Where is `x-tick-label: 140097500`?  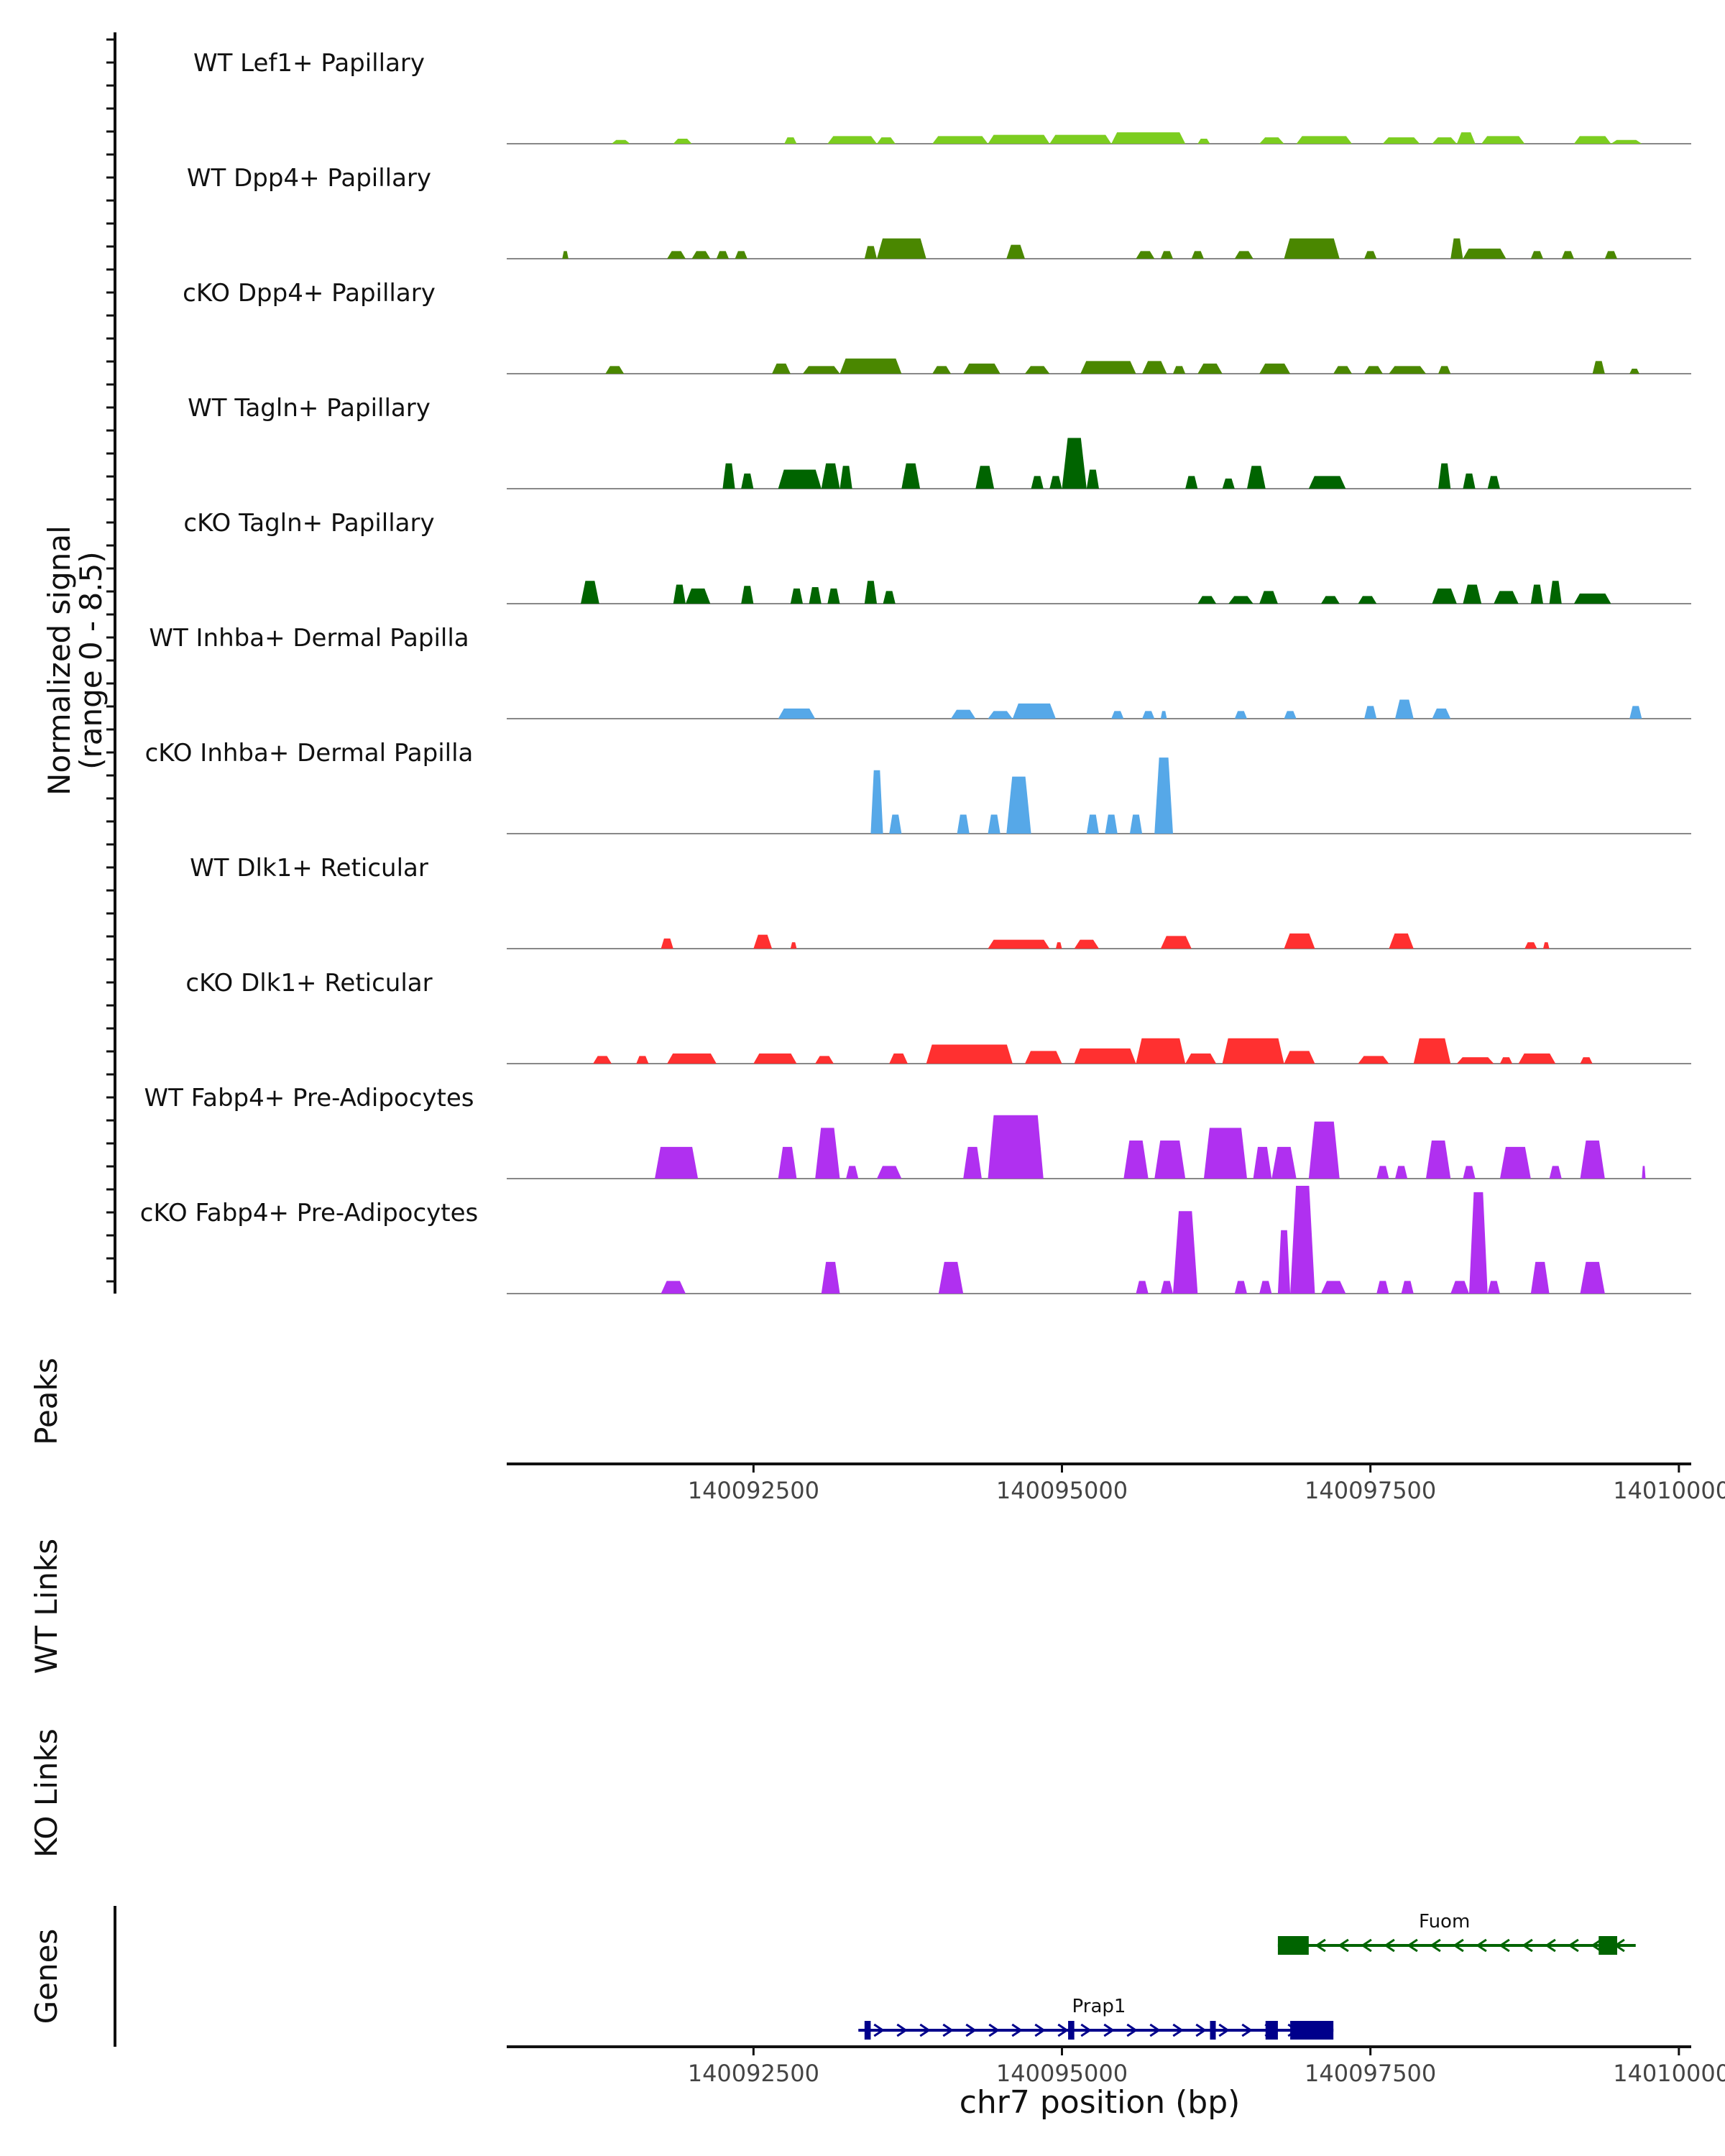 x-tick-label: 140097500 is located at coordinates (1371, 1491).